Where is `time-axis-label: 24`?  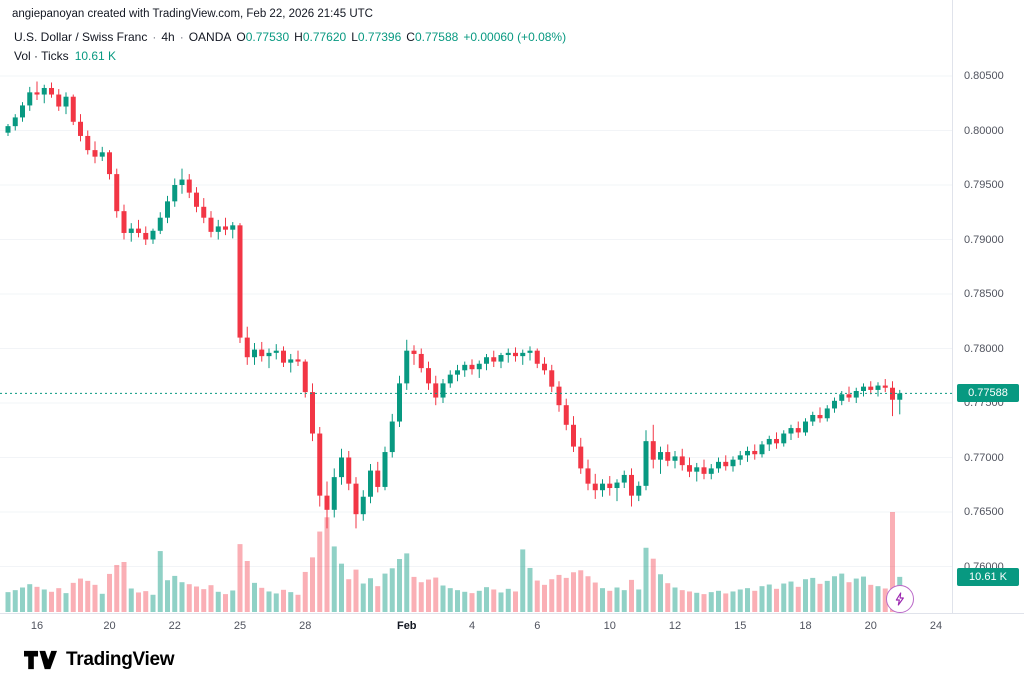
time-axis-label: 24 is located at coordinates (936, 626).